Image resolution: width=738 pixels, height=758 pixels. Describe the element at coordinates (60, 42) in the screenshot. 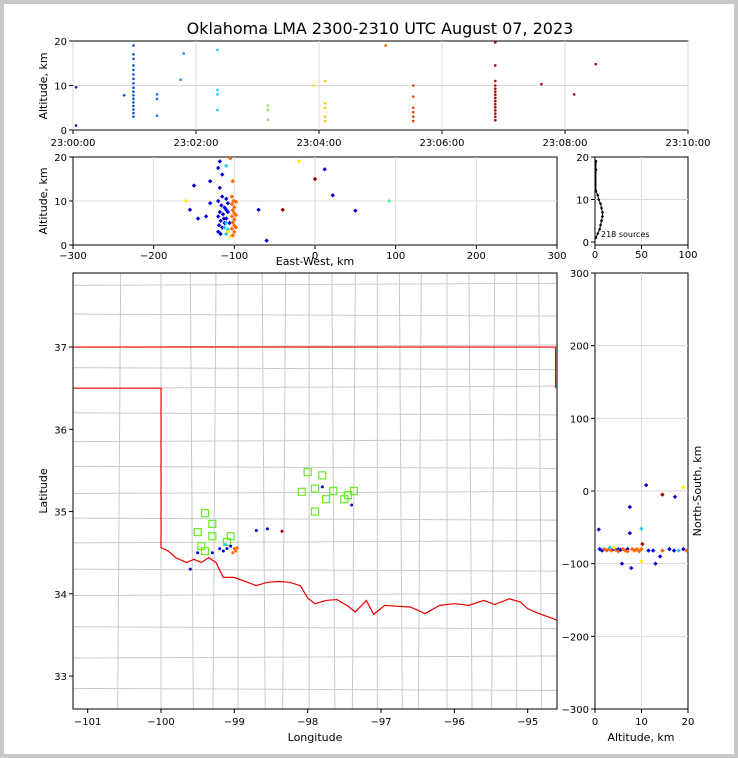

I see `alt-tick-label: 20` at that location.